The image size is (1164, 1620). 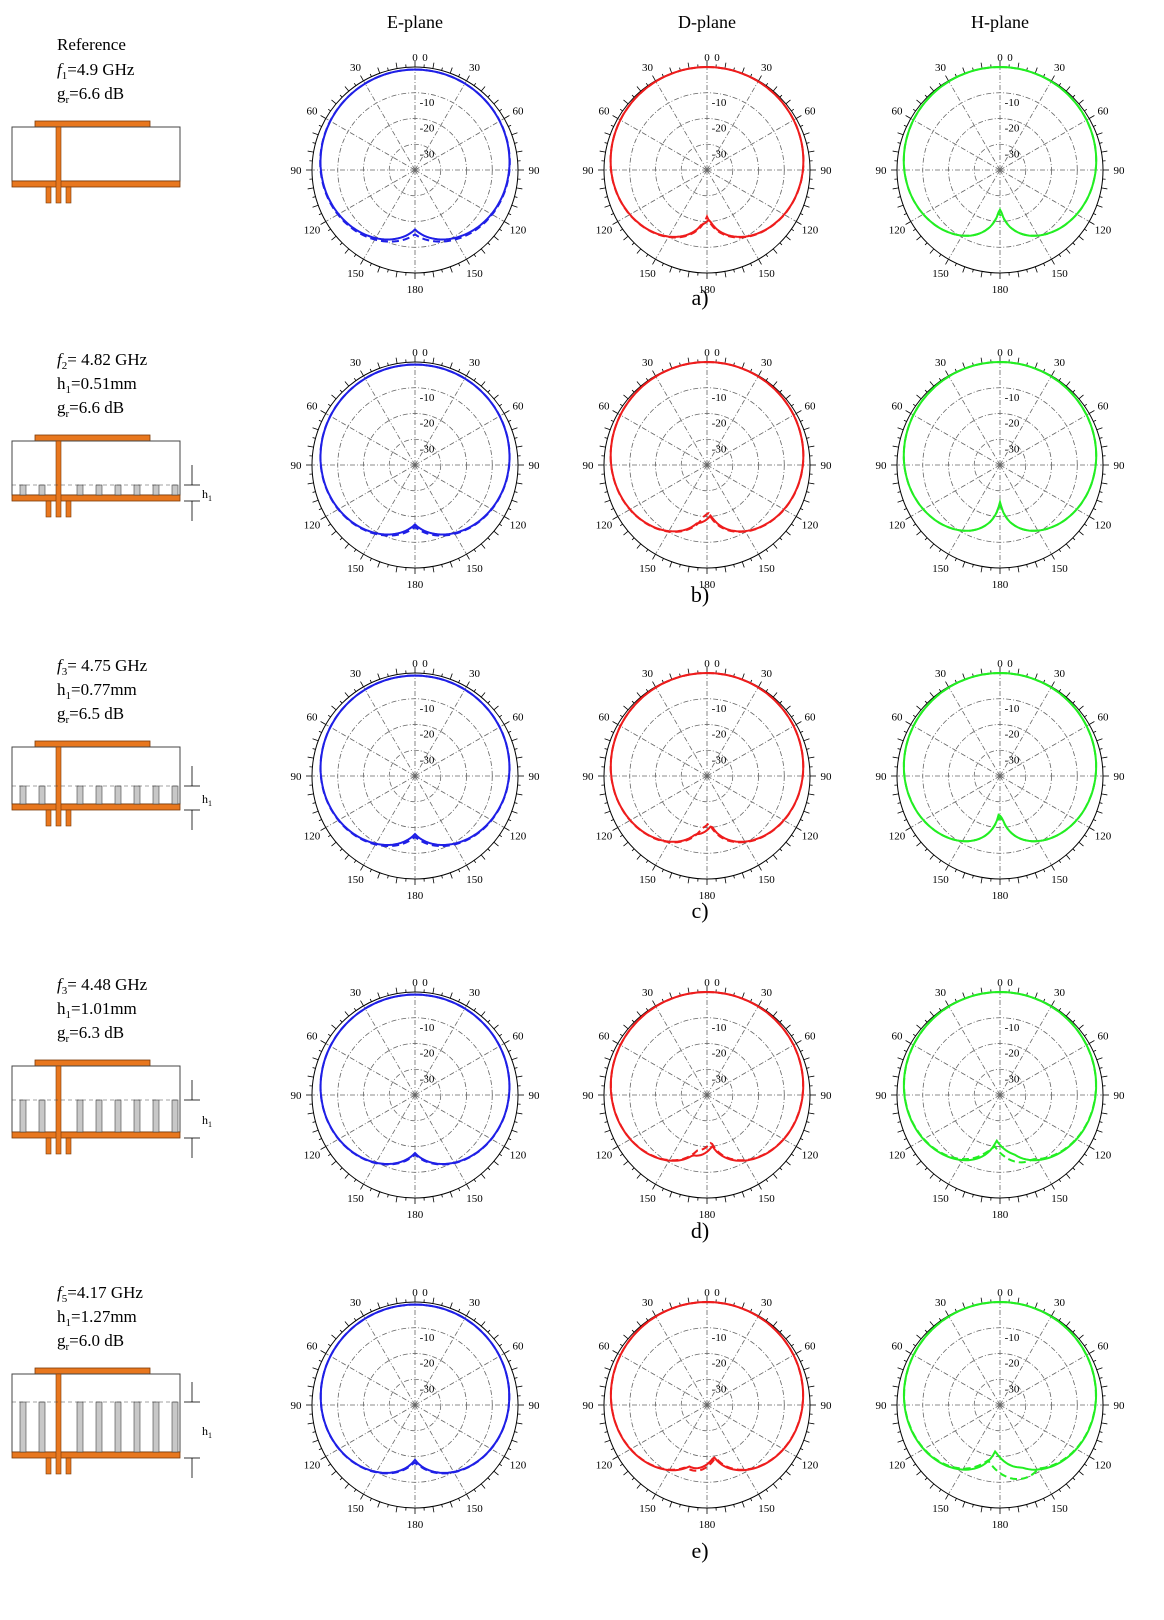 I want to click on angle-label: 150, so click(x=1059, y=880).